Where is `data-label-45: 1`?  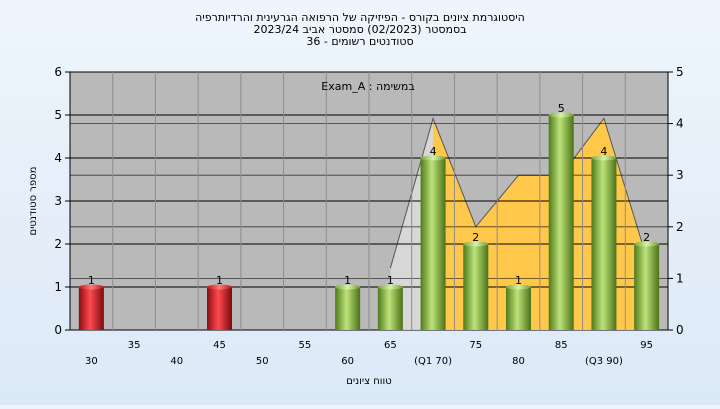
data-label-45: 1 is located at coordinates (219, 280).